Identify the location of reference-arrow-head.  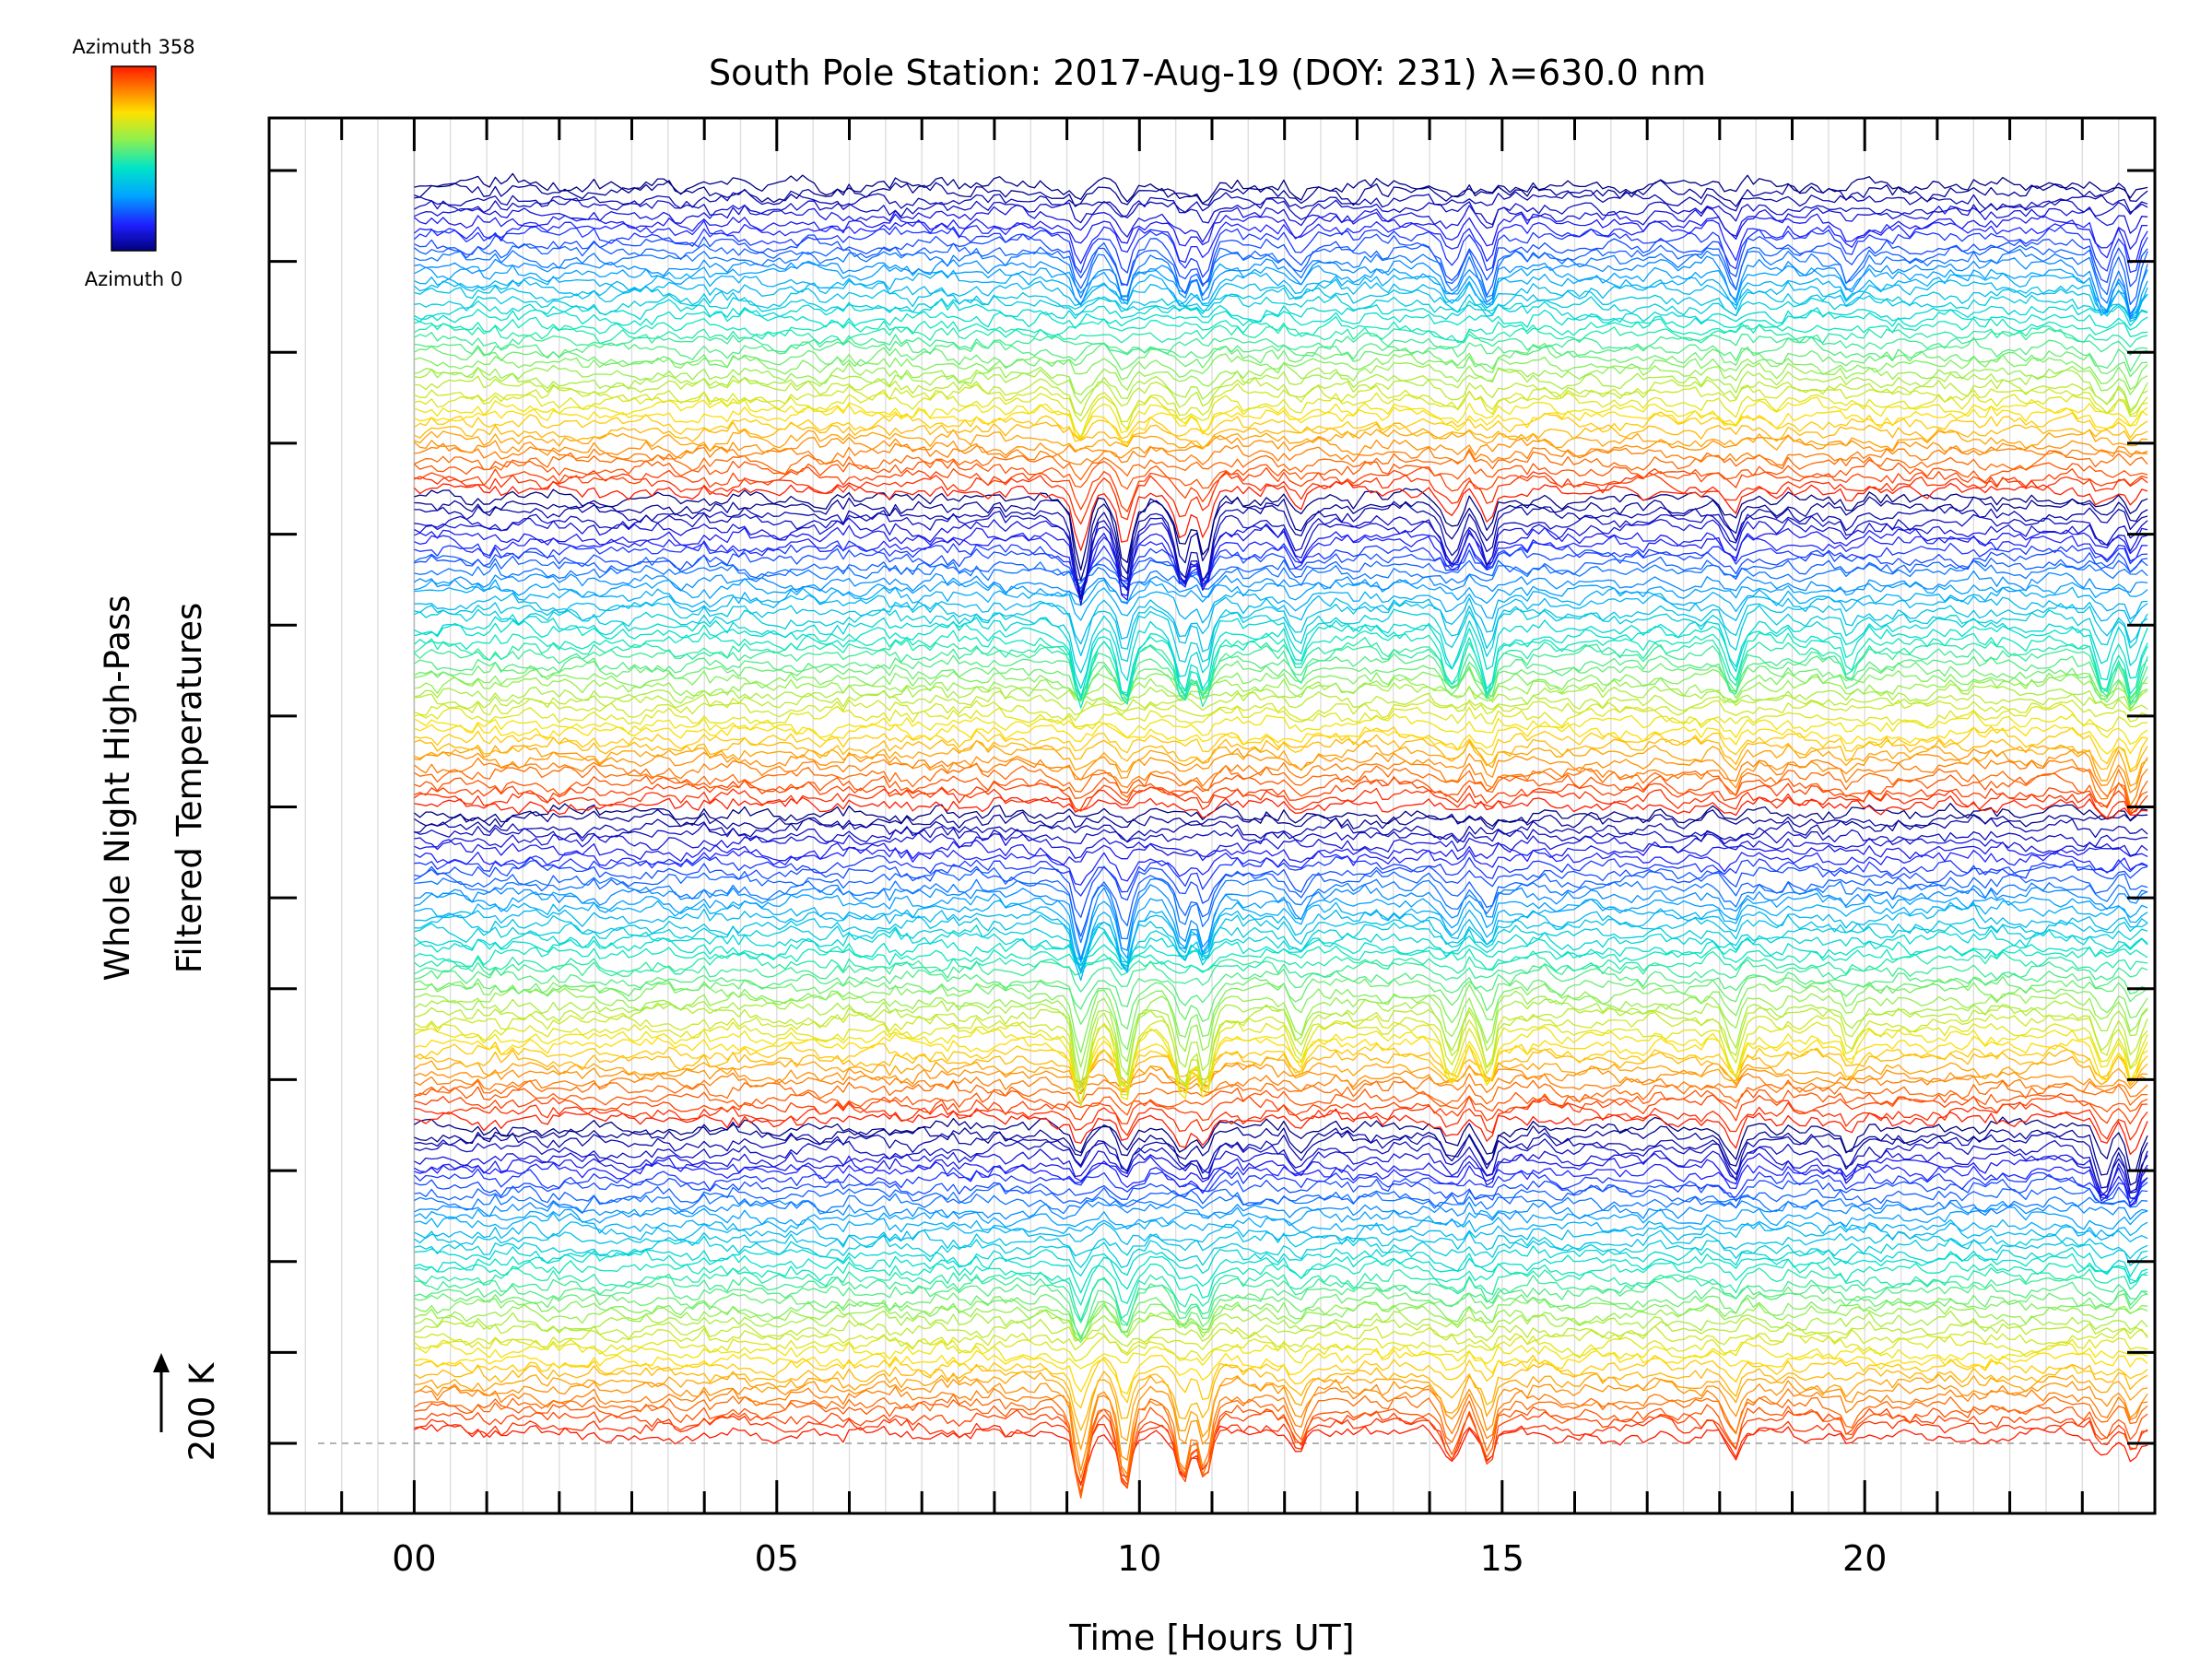
(161, 1362).